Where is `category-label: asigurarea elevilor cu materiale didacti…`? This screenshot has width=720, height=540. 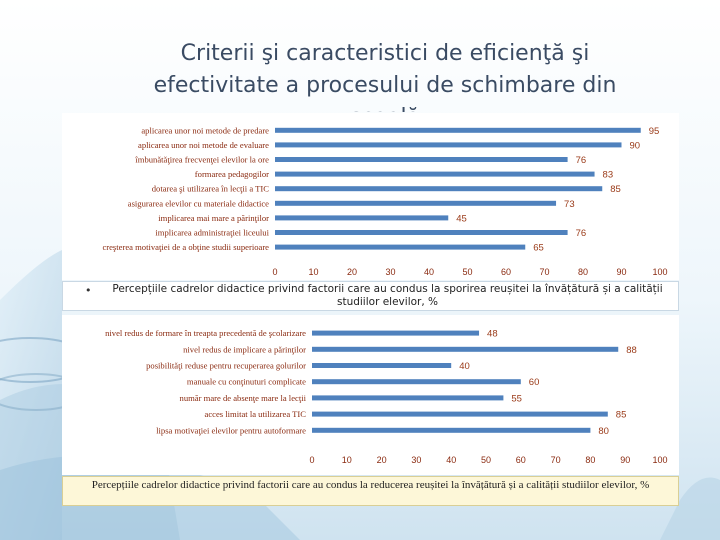 category-label: asigurarea elevilor cu materiale didacti… is located at coordinates (198, 203).